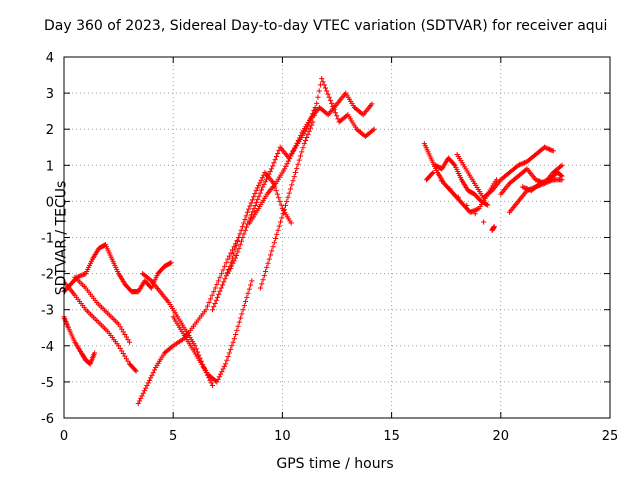  What do you see at coordinates (335, 464) in the screenshot?
I see `x-axis-label: GPS time / hours` at bounding box center [335, 464].